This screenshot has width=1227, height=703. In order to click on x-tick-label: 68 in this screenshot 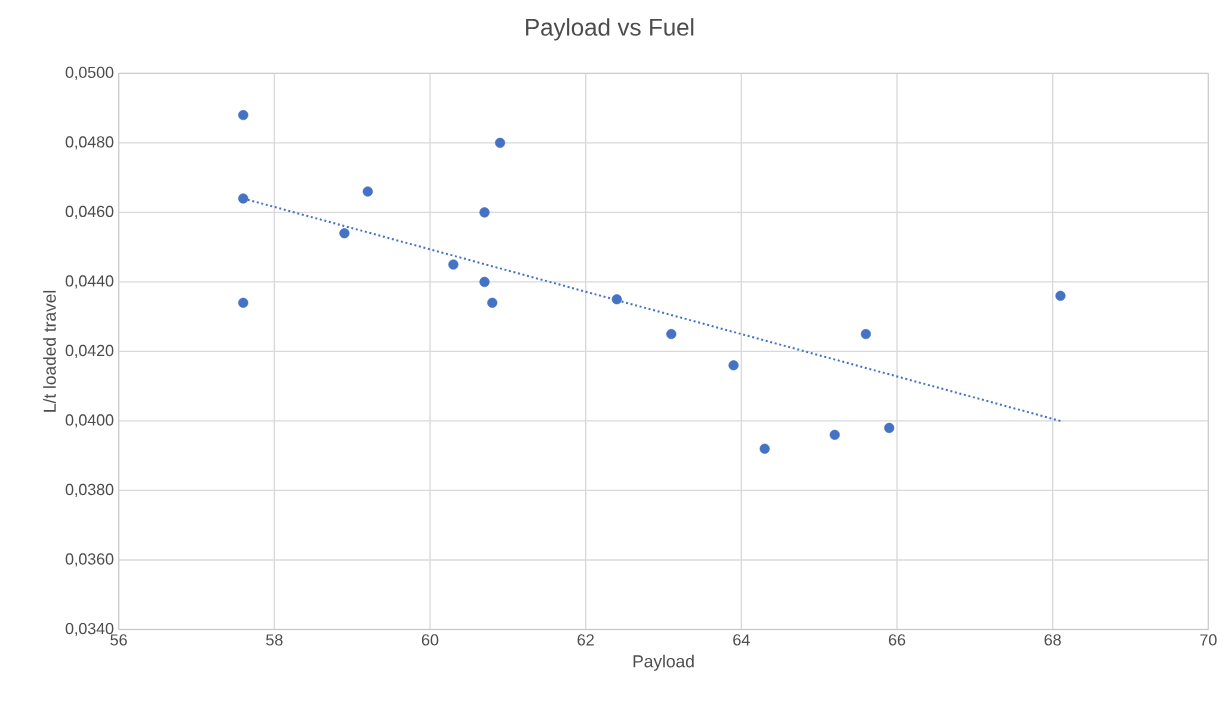, I will do `click(1052, 640)`.